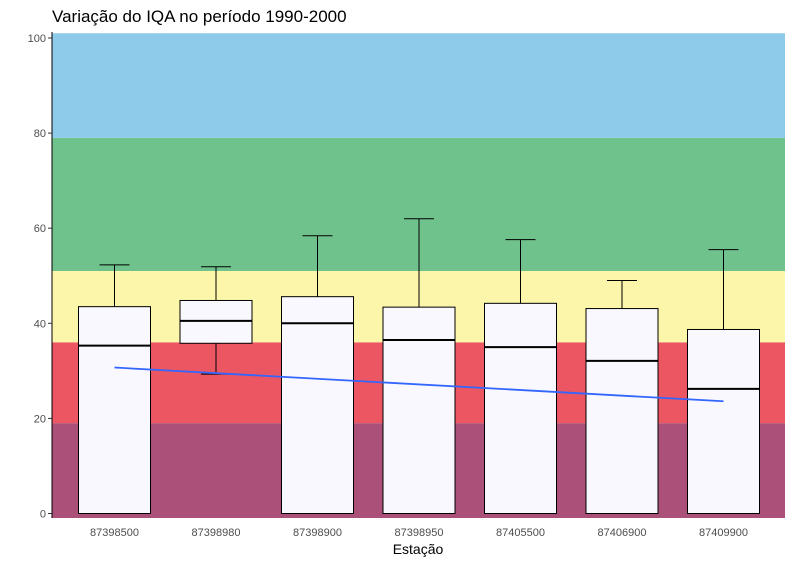 This screenshot has height=563, width=793. I want to click on trend-line, so click(419, 384).